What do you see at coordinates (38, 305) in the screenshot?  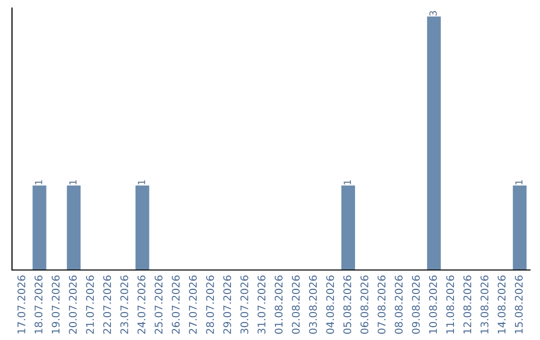 I see `x-tick-label: 18.07.2026` at bounding box center [38, 305].